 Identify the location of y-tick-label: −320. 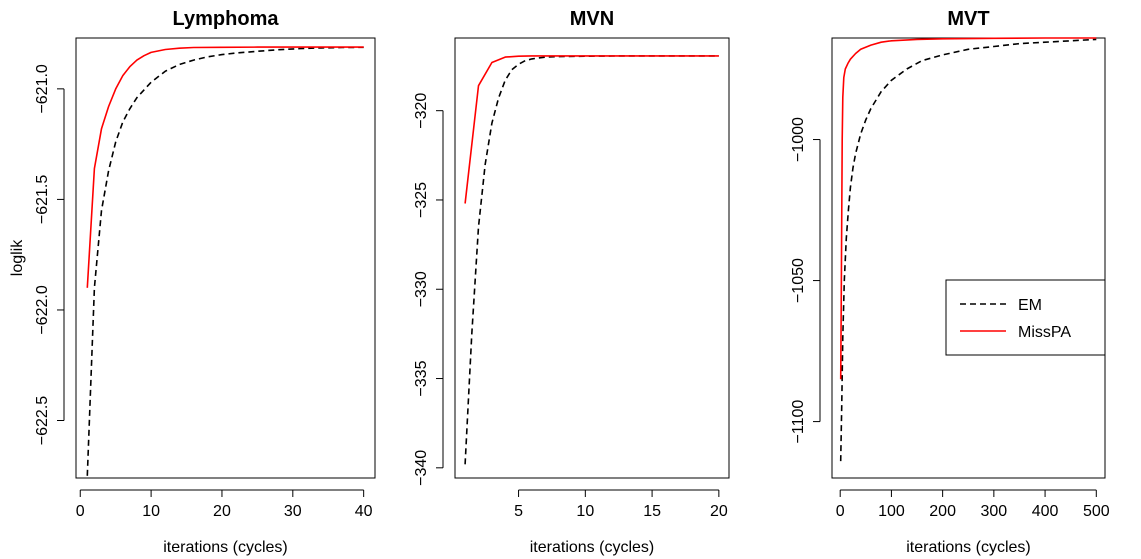
(421, 111).